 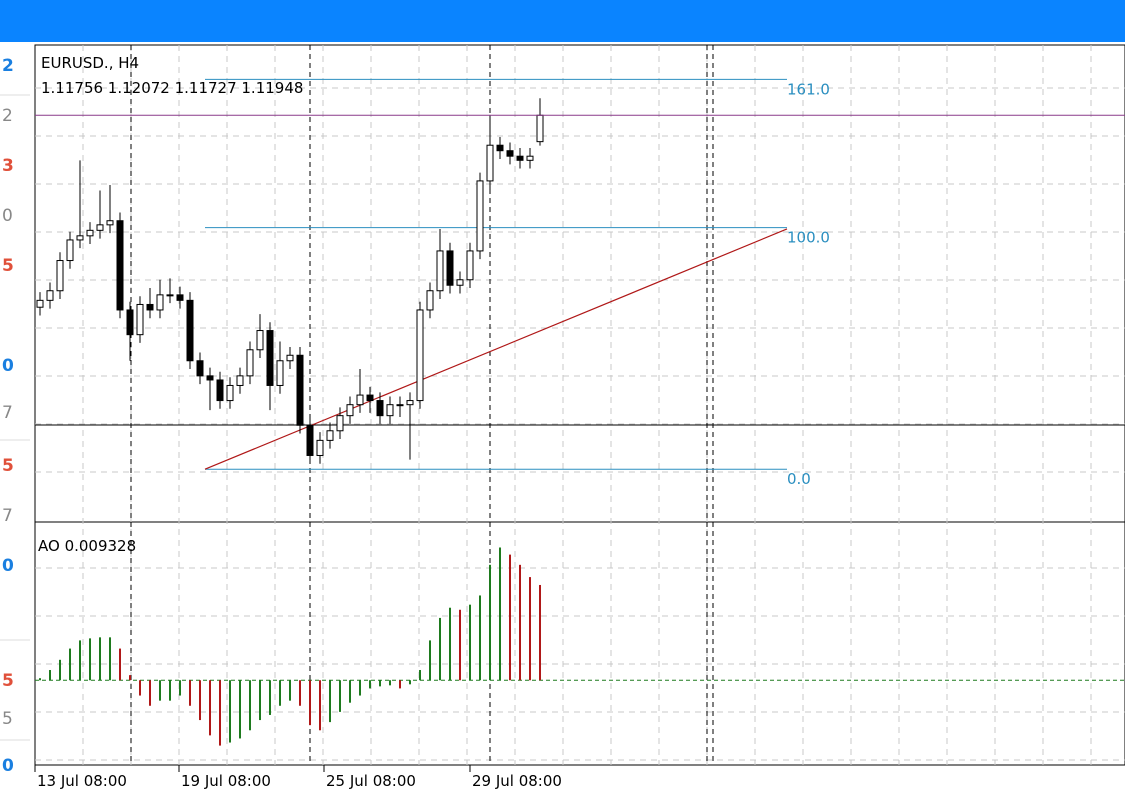 What do you see at coordinates (799, 479) in the screenshot?
I see `fib-label: 0.0` at bounding box center [799, 479].